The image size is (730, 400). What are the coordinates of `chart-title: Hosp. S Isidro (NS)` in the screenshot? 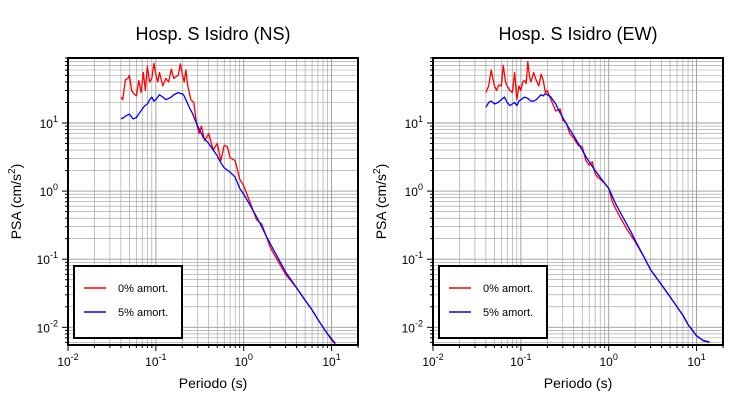 It's located at (212, 34).